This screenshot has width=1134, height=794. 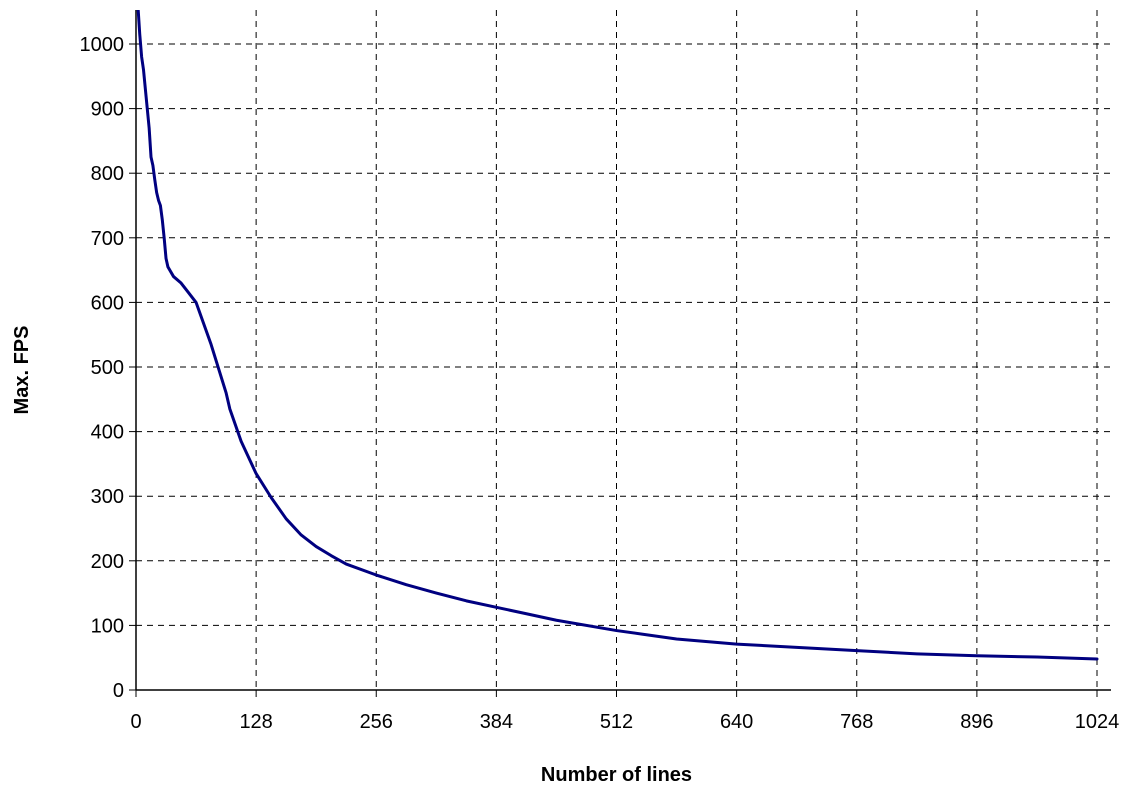 I want to click on y-tick-label: 900, so click(x=107, y=110).